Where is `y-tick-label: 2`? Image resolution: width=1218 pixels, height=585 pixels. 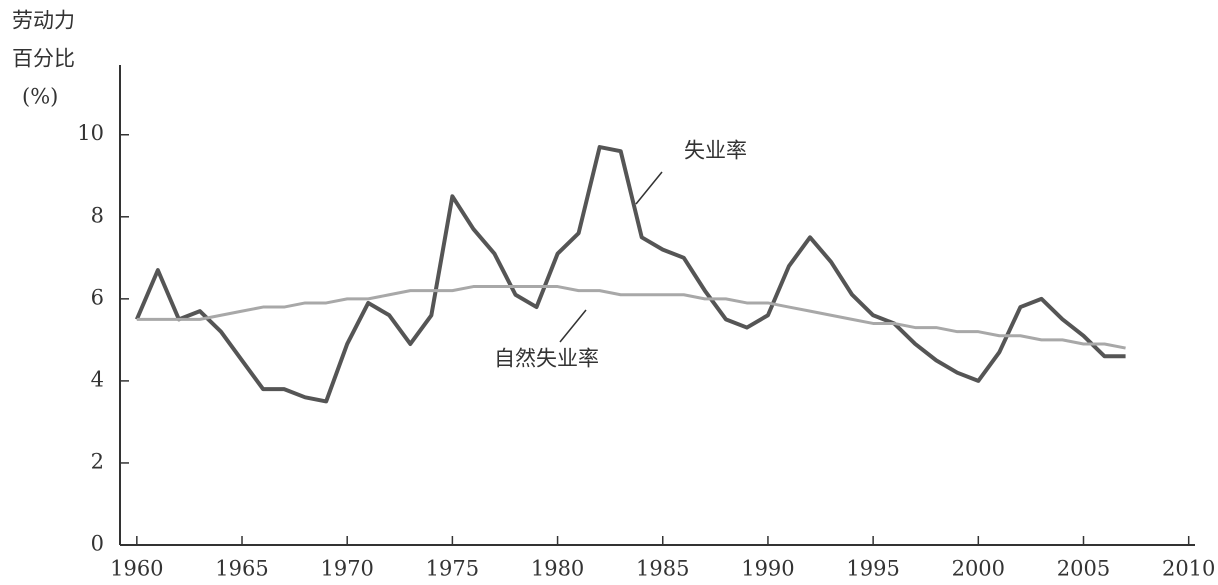 y-tick-label: 2 is located at coordinates (97, 461).